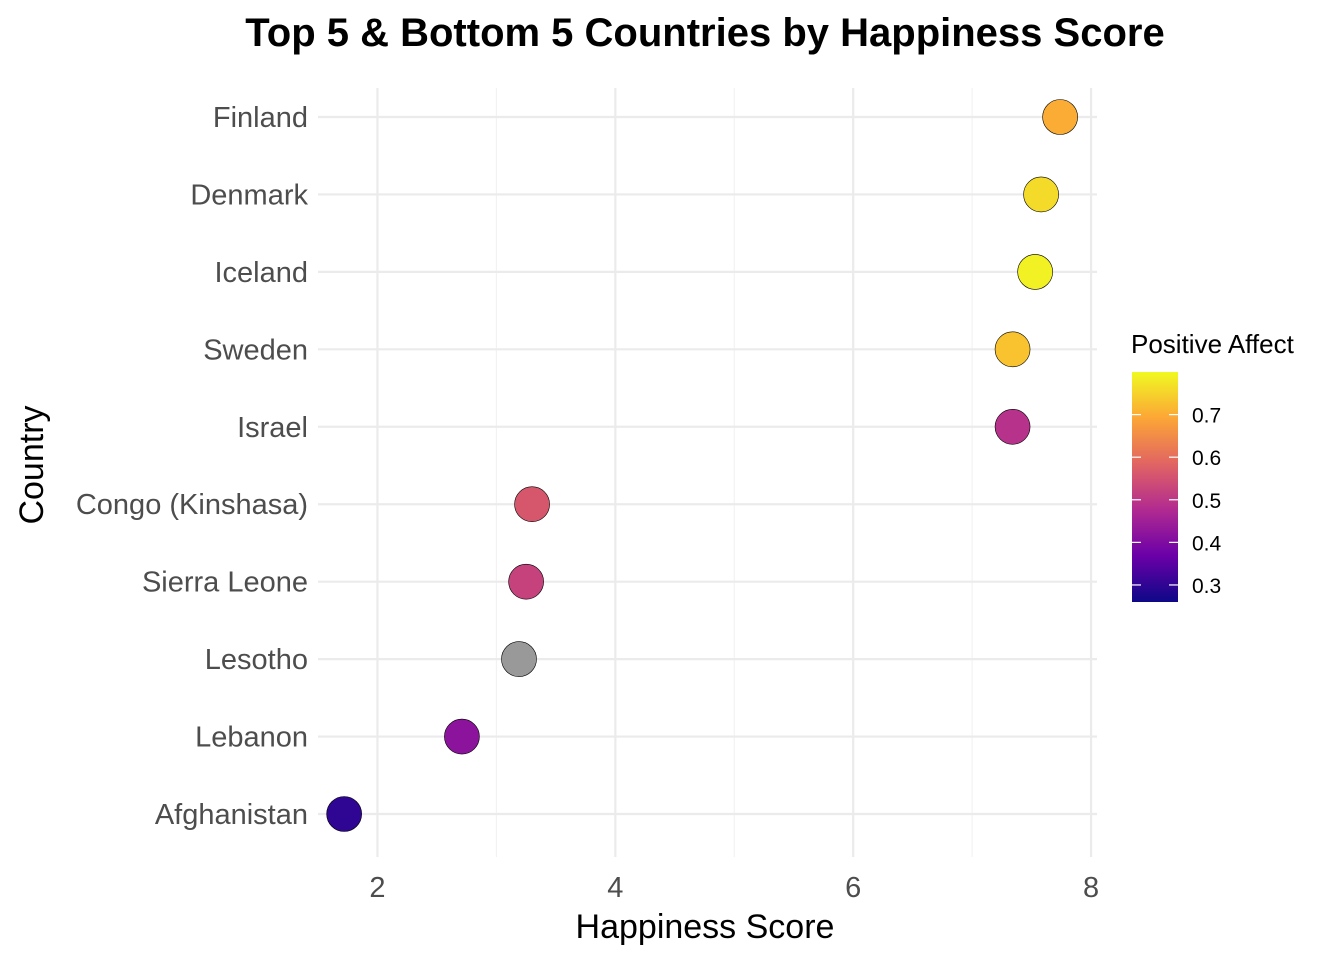 This screenshot has width=1344, height=960. I want to click on y-tick-label: Congo (Kinshasa), so click(192, 505).